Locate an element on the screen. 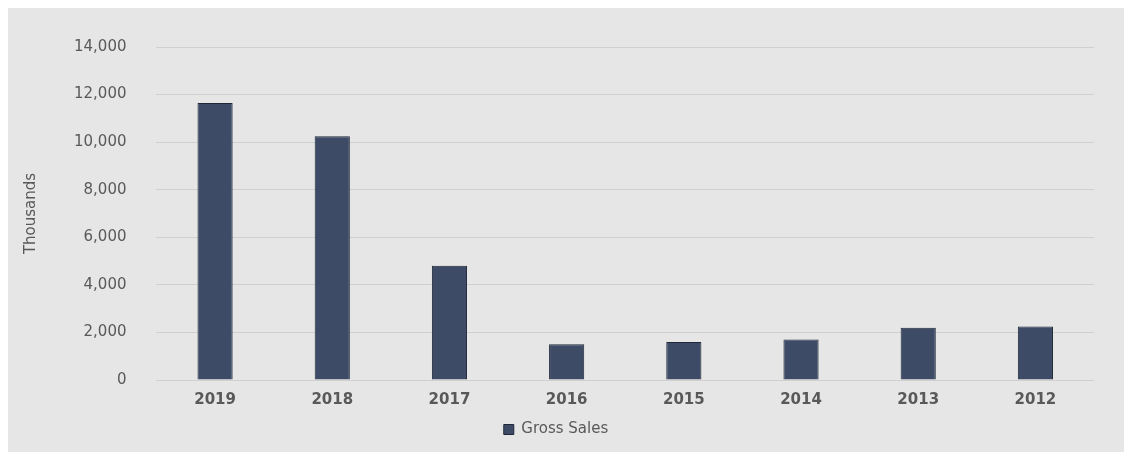 The height and width of the screenshot is (460, 1132). x-tick-label: 2017 is located at coordinates (449, 398).